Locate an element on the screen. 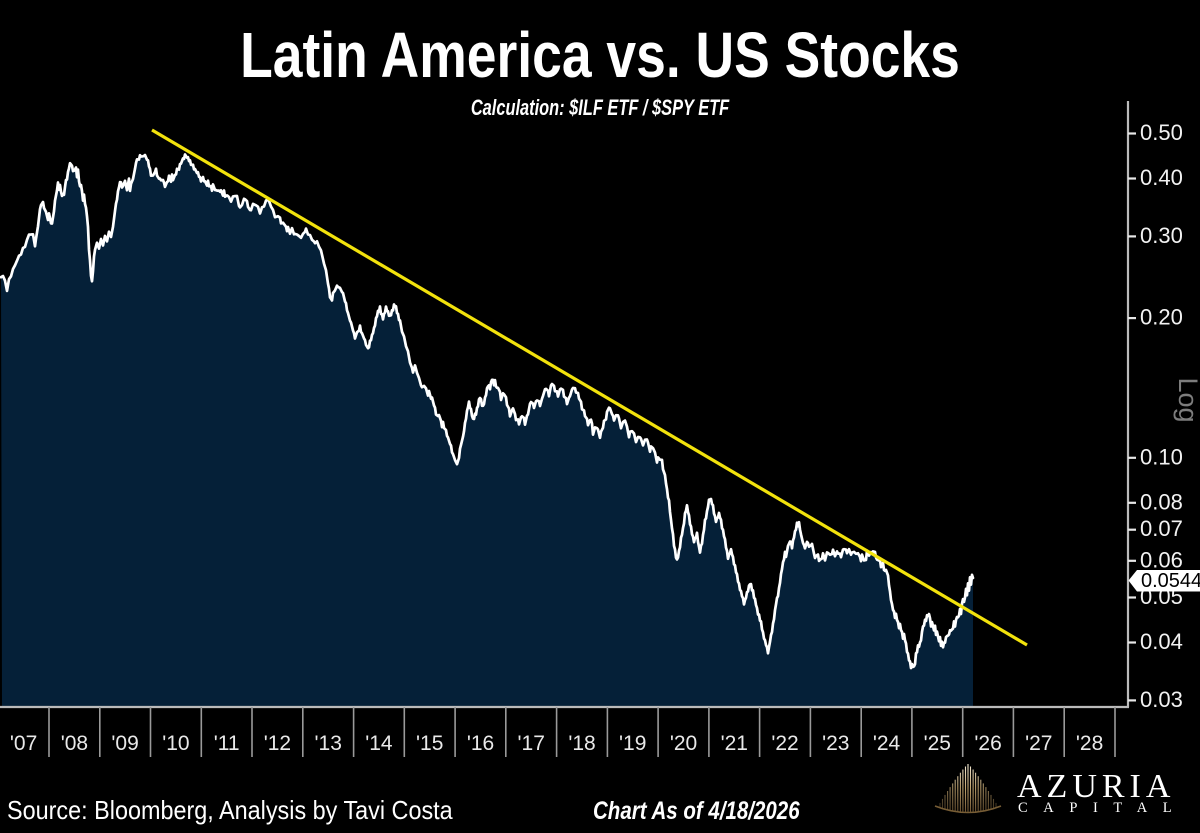 This screenshot has height=833, width=1200. svg-text: '17 is located at coordinates (531, 743).